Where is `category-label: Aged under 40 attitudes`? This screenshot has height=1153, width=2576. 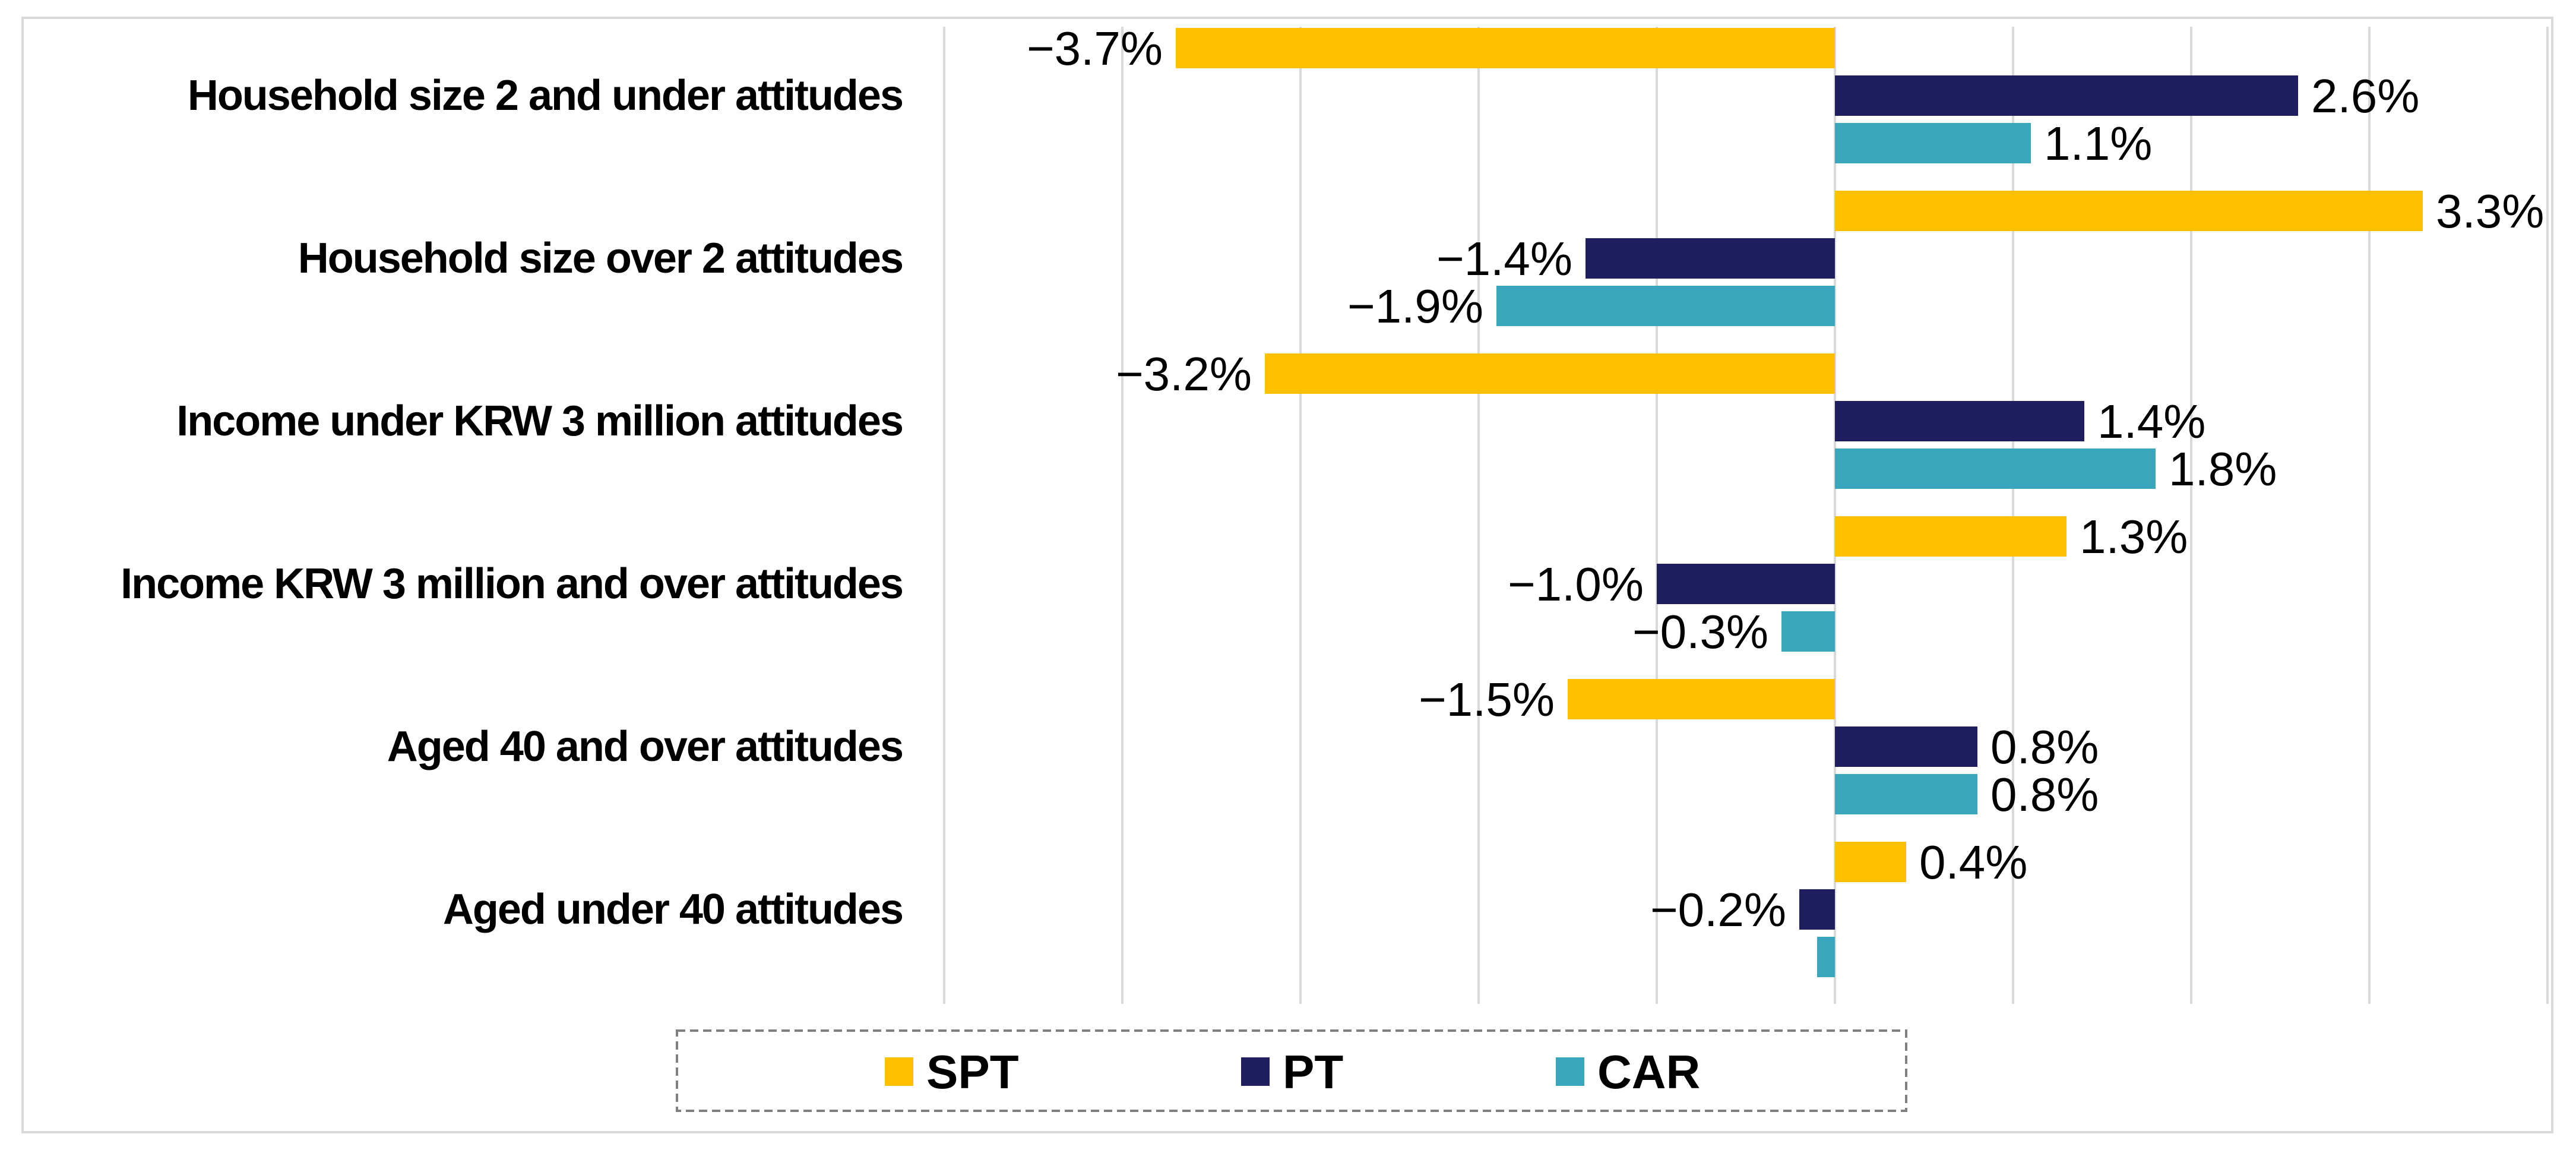 category-label: Aged under 40 attitudes is located at coordinates (673, 909).